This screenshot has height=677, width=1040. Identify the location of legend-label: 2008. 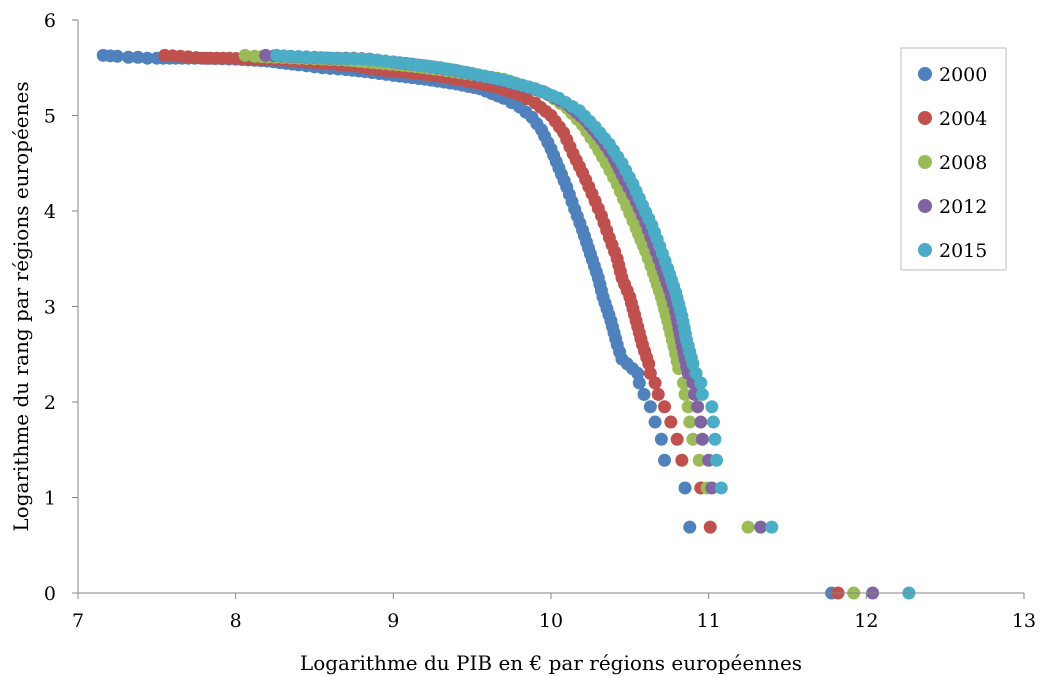
(963, 163).